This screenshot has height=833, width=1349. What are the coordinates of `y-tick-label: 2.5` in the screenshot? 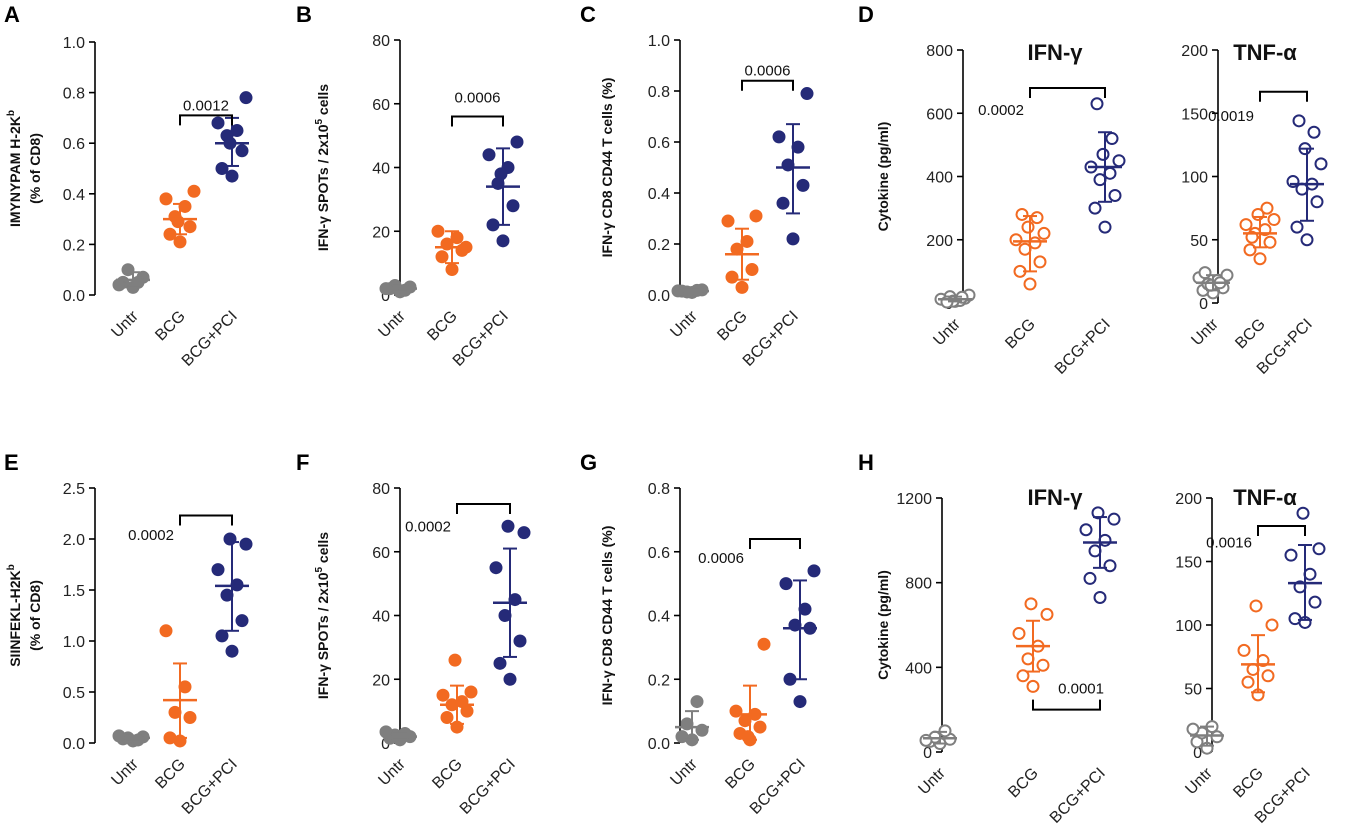 It's located at (74, 489).